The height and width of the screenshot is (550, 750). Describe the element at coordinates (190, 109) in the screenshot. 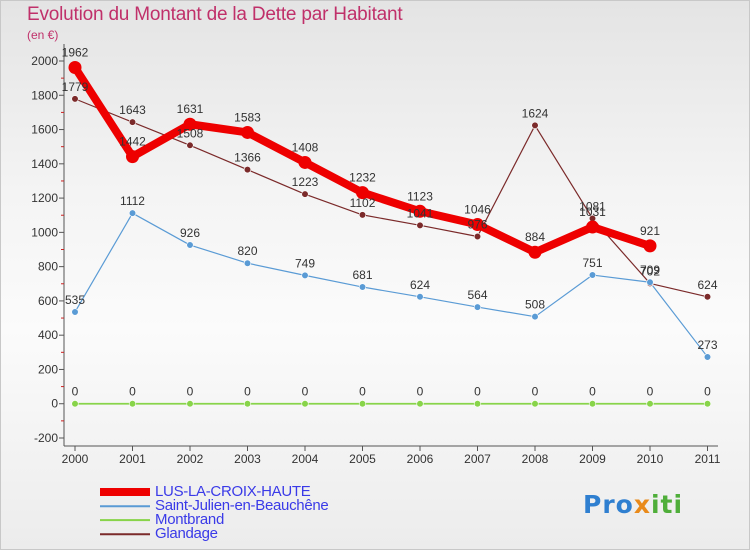

I see `data-label-lus-la-croix-haute: 1631` at that location.